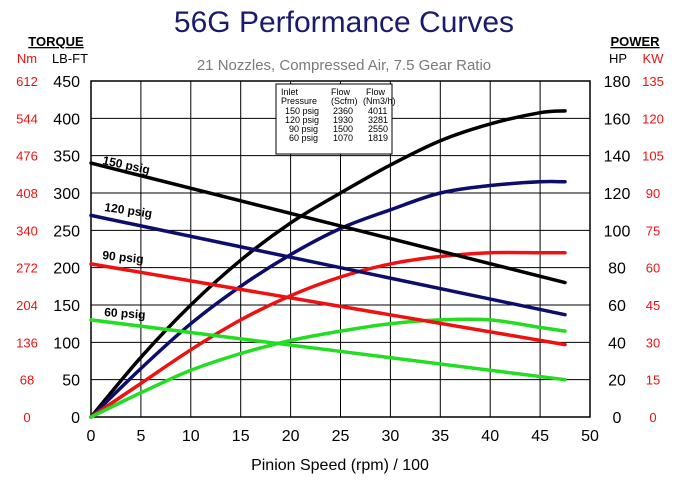 This screenshot has height=488, width=688. I want to click on left-nm-tick-label: 136, so click(27, 342).